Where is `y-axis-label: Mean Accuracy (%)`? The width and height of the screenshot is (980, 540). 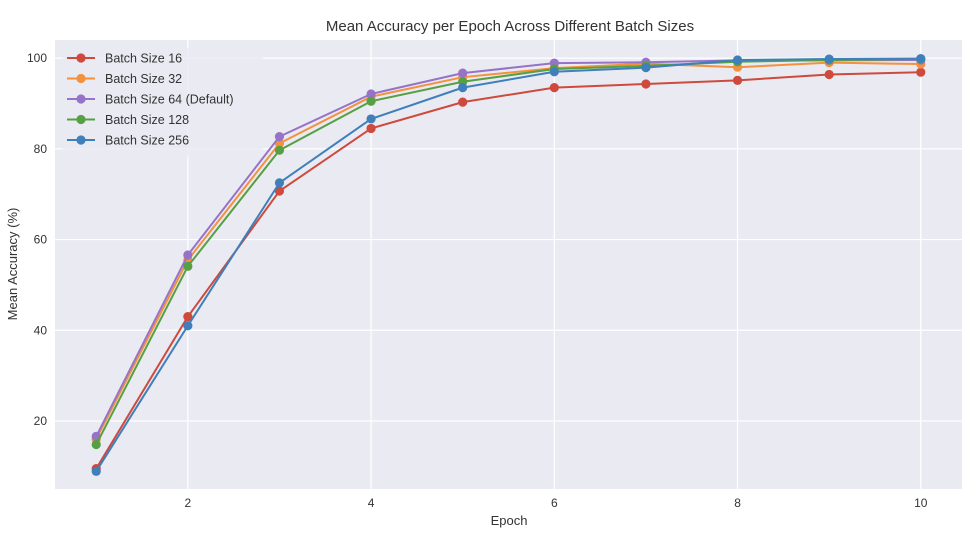 y-axis-label: Mean Accuracy (%) is located at coordinates (12, 264).